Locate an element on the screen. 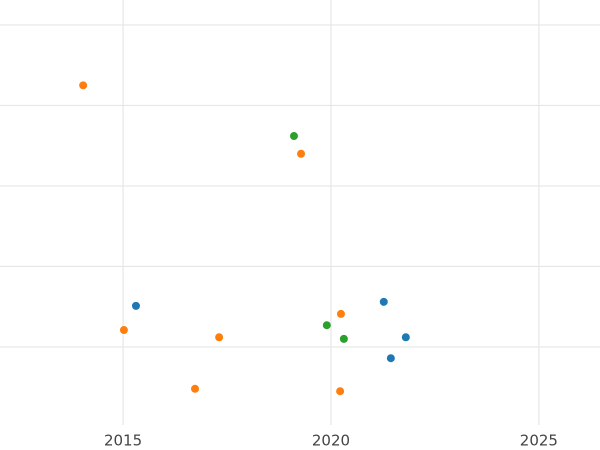 This screenshot has height=450, width=600. x-tick-label: 2015 is located at coordinates (123, 441).